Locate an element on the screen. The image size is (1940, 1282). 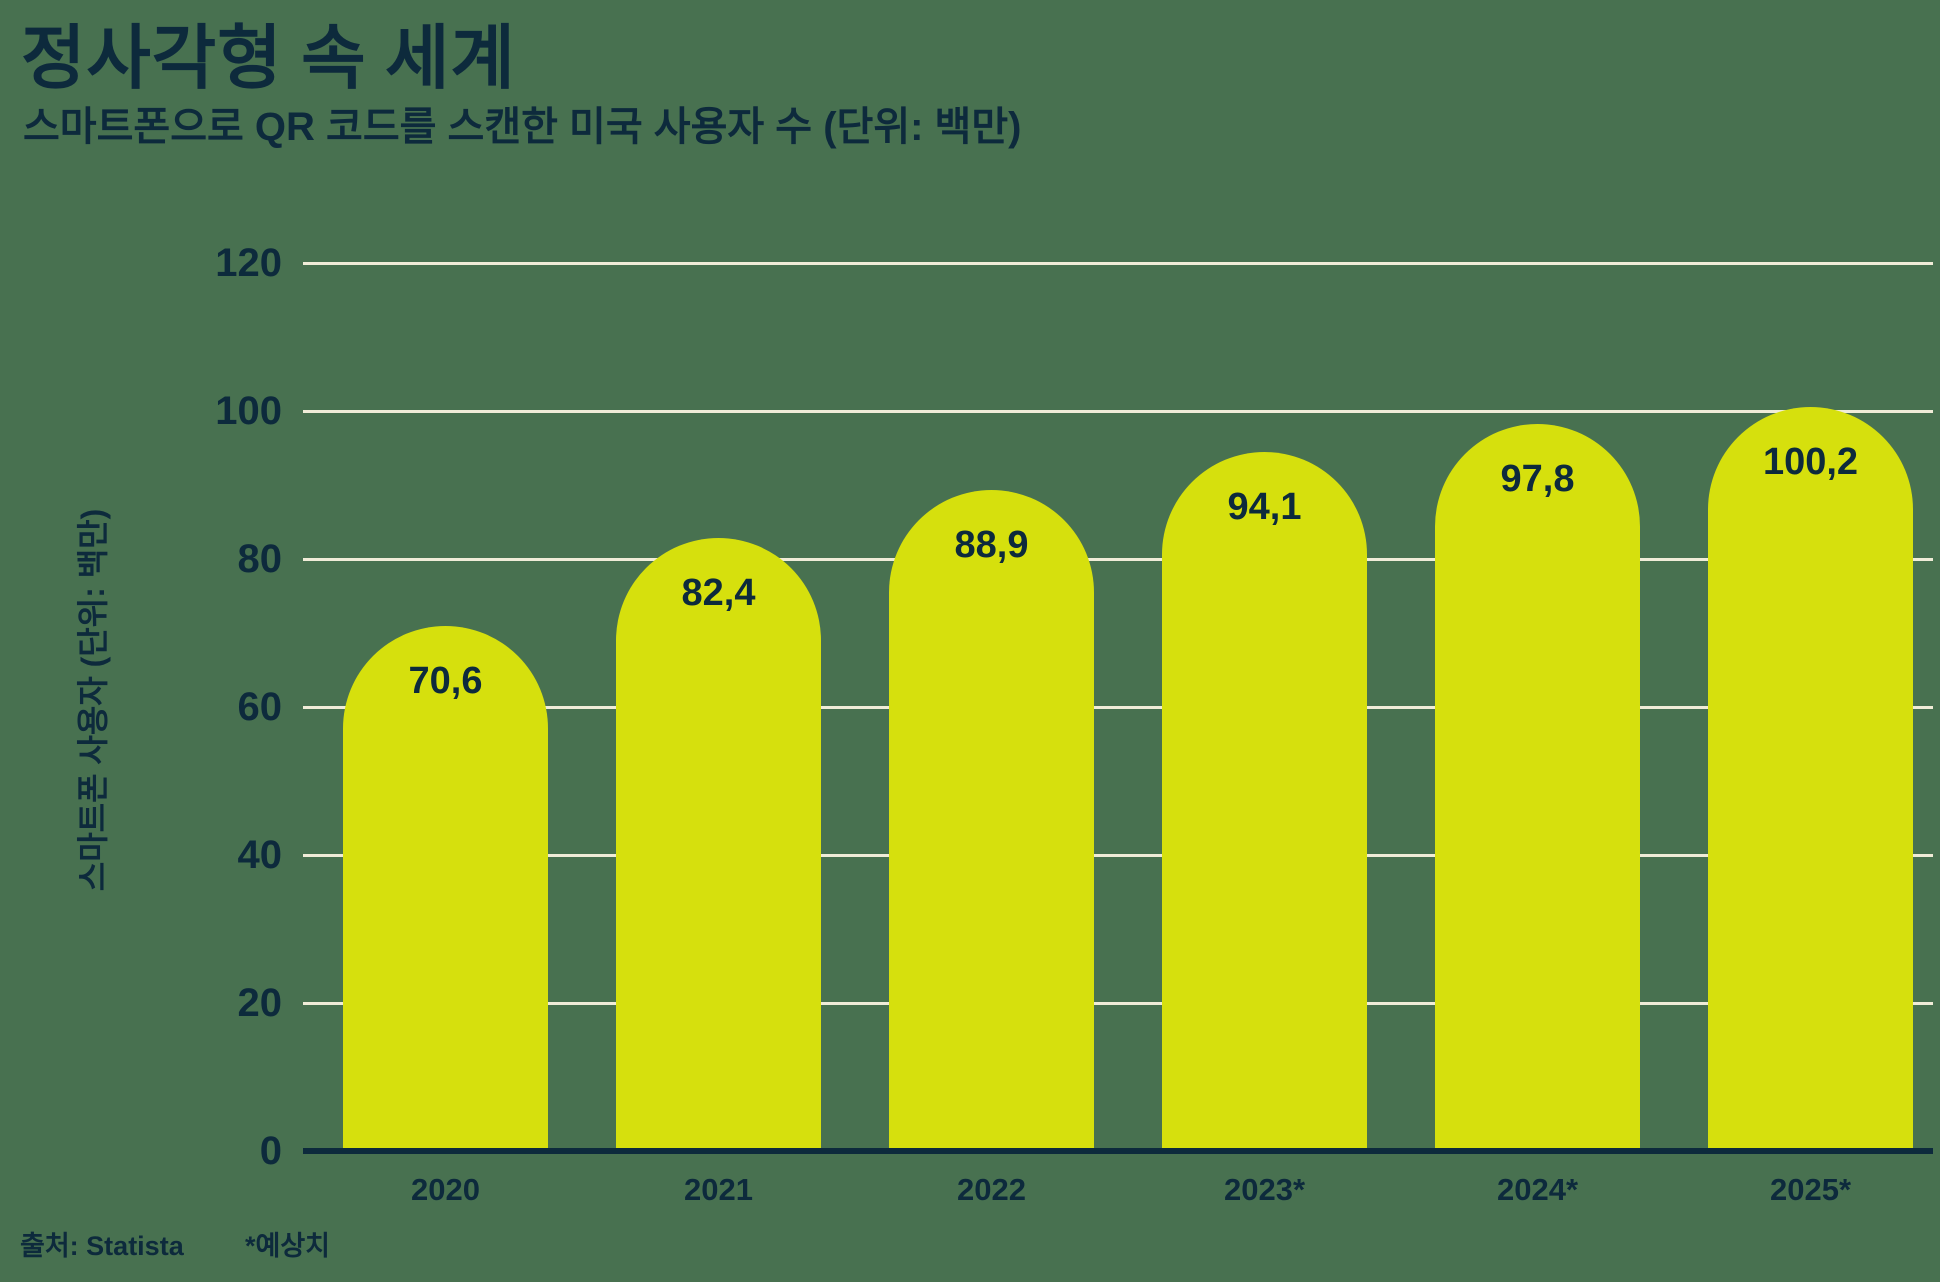
x-axis-line is located at coordinates (1118, 1151).